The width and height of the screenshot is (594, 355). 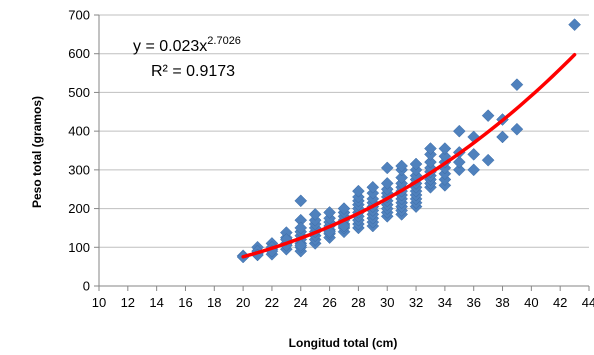 What do you see at coordinates (531, 302) in the screenshot?
I see `x-tick-label: 40` at bounding box center [531, 302].